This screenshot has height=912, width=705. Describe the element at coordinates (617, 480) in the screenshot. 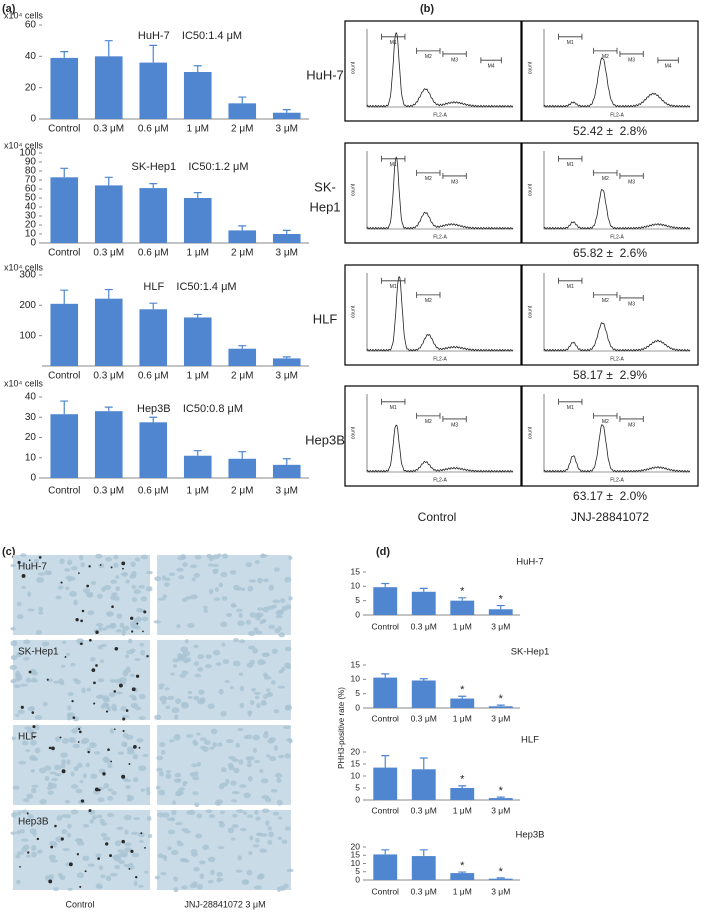

I see `x-axis-label: FL2-A` at that location.